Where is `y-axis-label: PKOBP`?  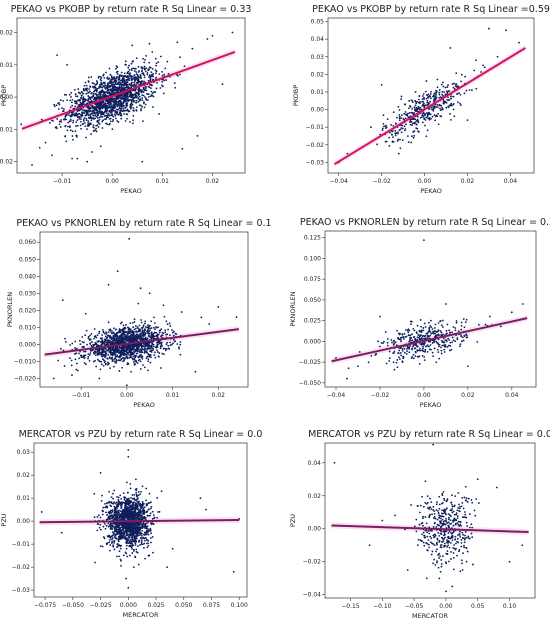
y-axis-label: PKOBP is located at coordinates (296, 95).